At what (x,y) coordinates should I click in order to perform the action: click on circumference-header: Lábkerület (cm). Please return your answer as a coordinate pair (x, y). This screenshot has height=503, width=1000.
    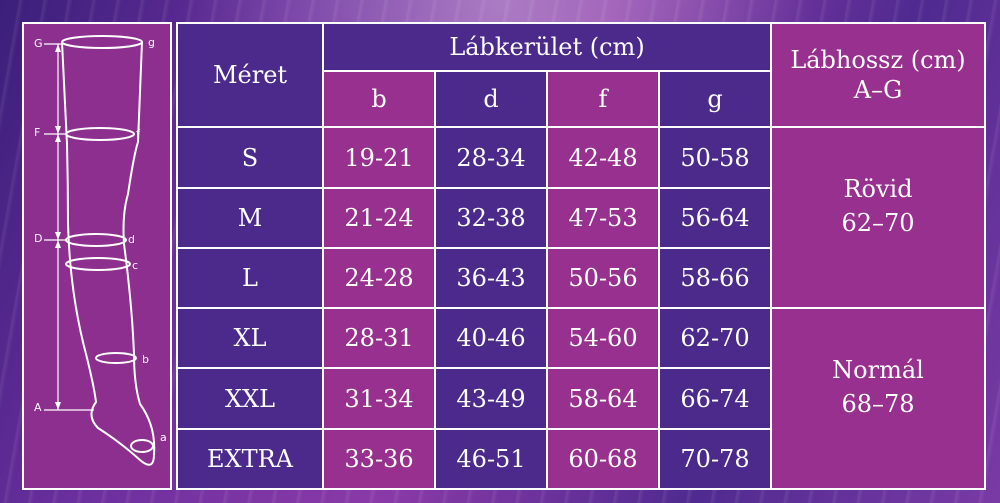
    Looking at the image, I should click on (547, 47).